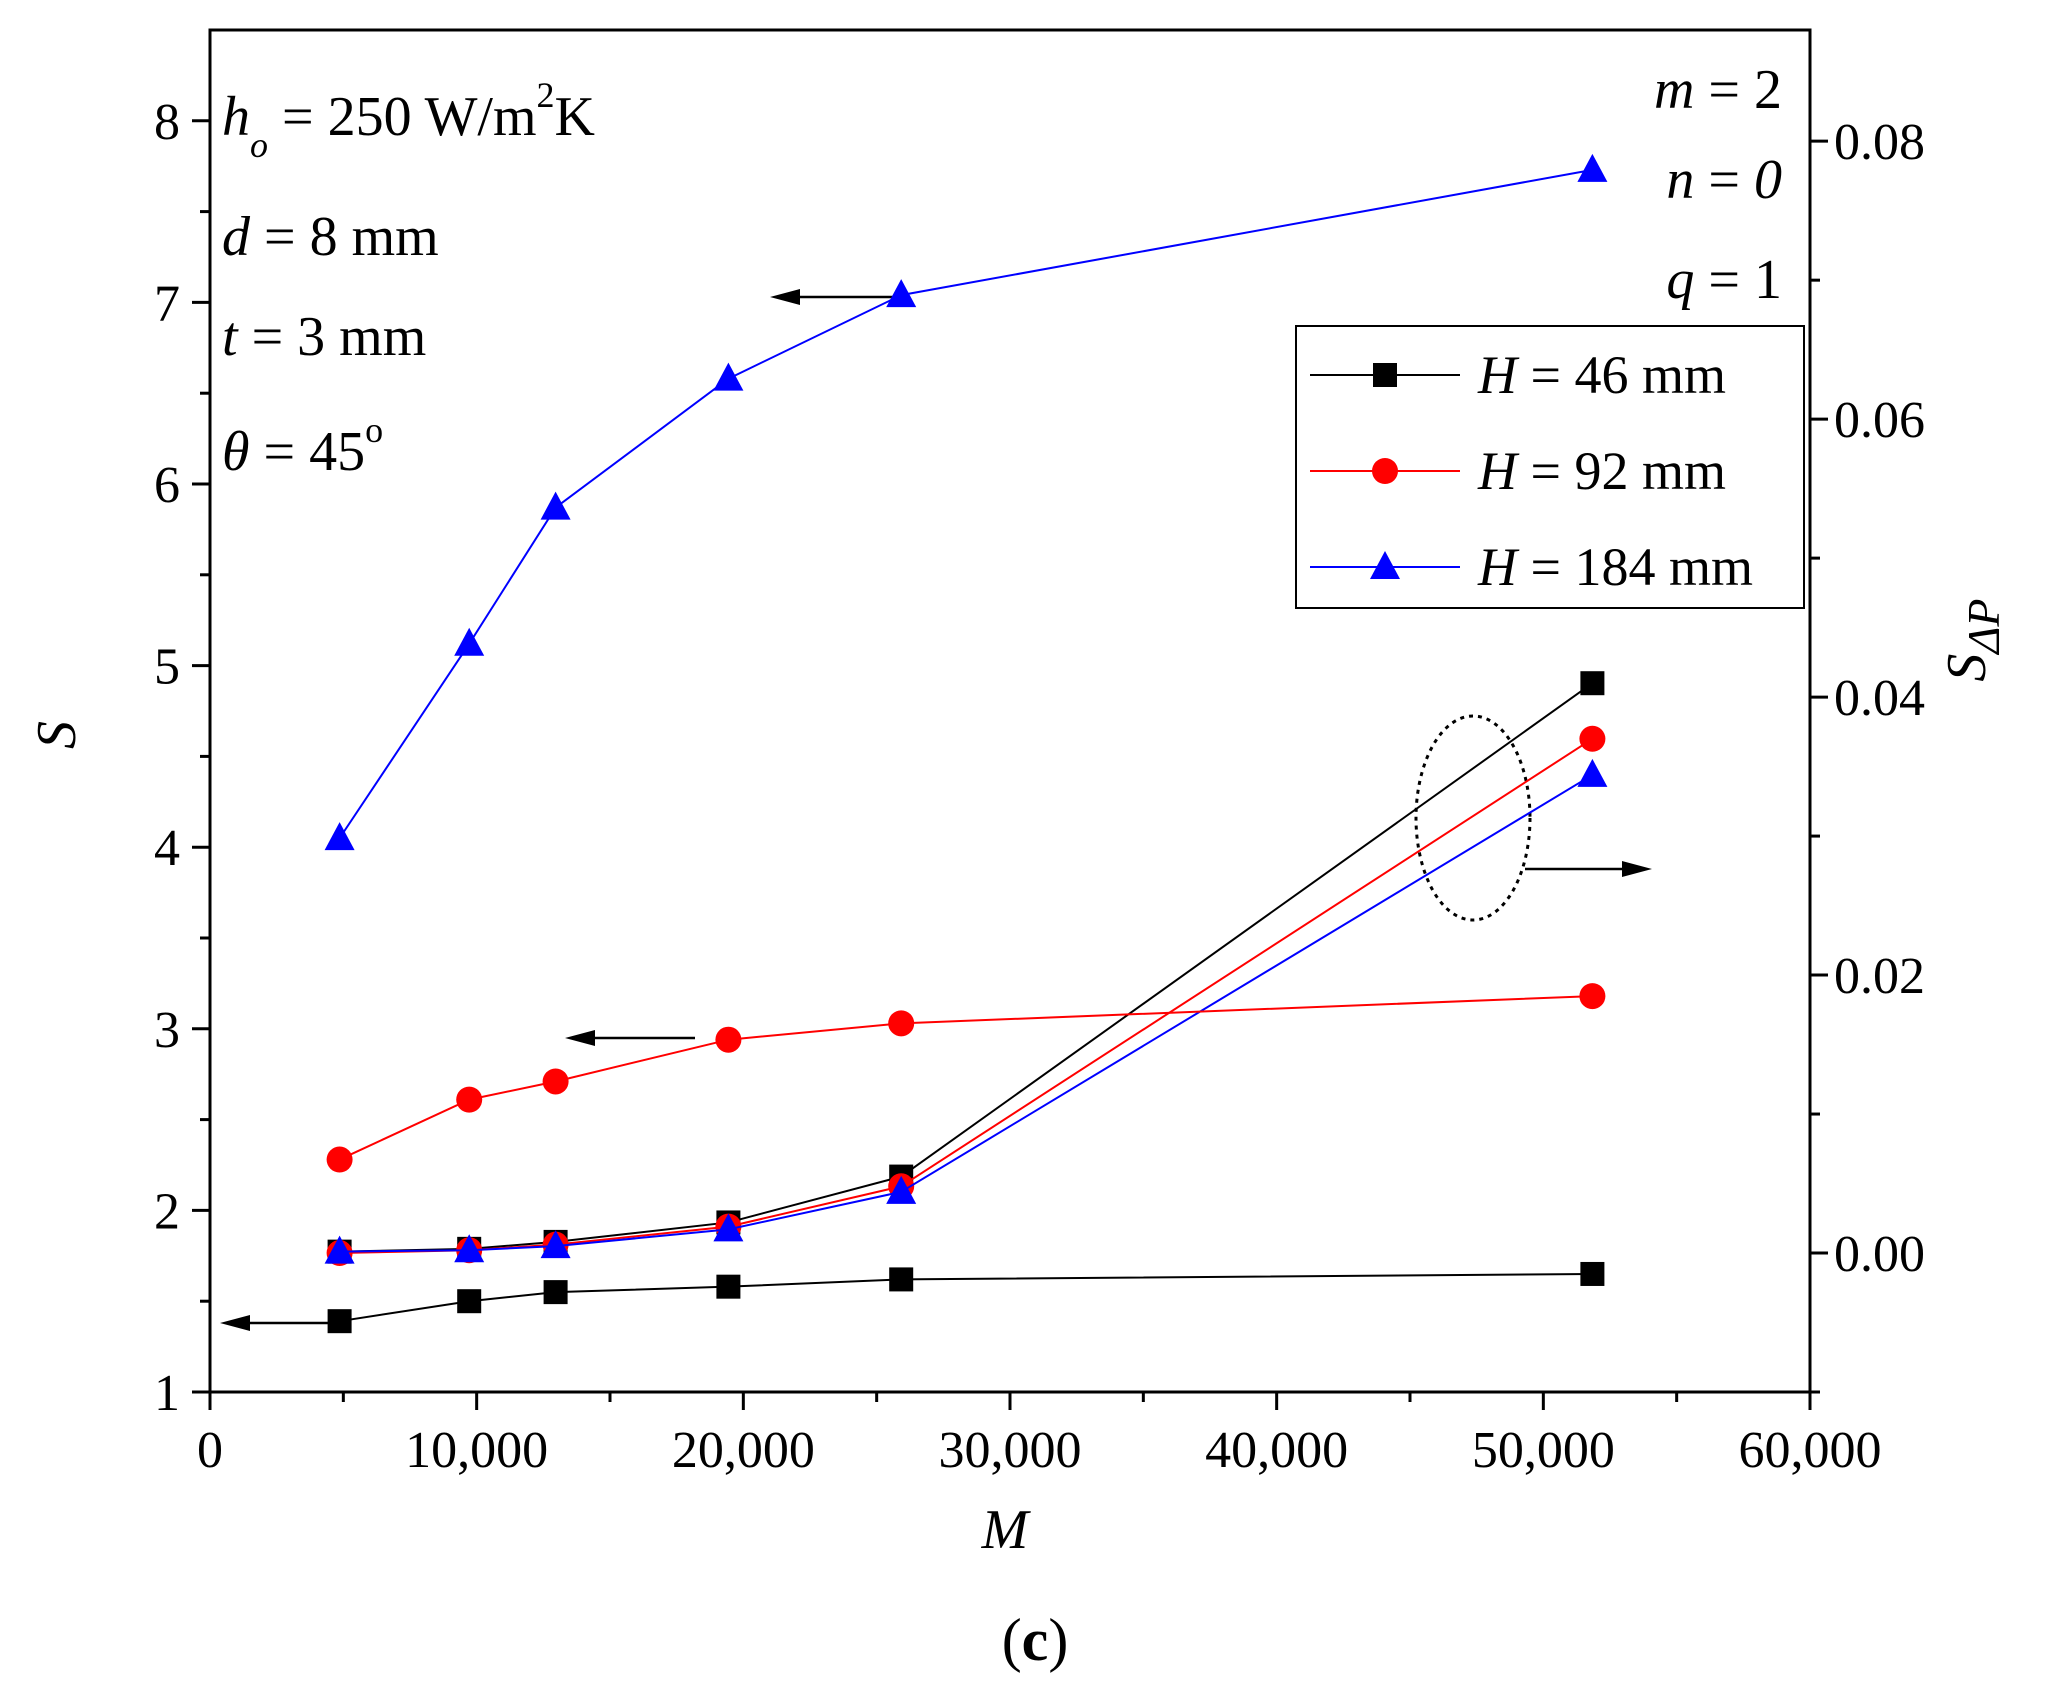 The height and width of the screenshot is (1694, 2050). I want to click on legend-label: H = 92 mm, so click(1601, 471).